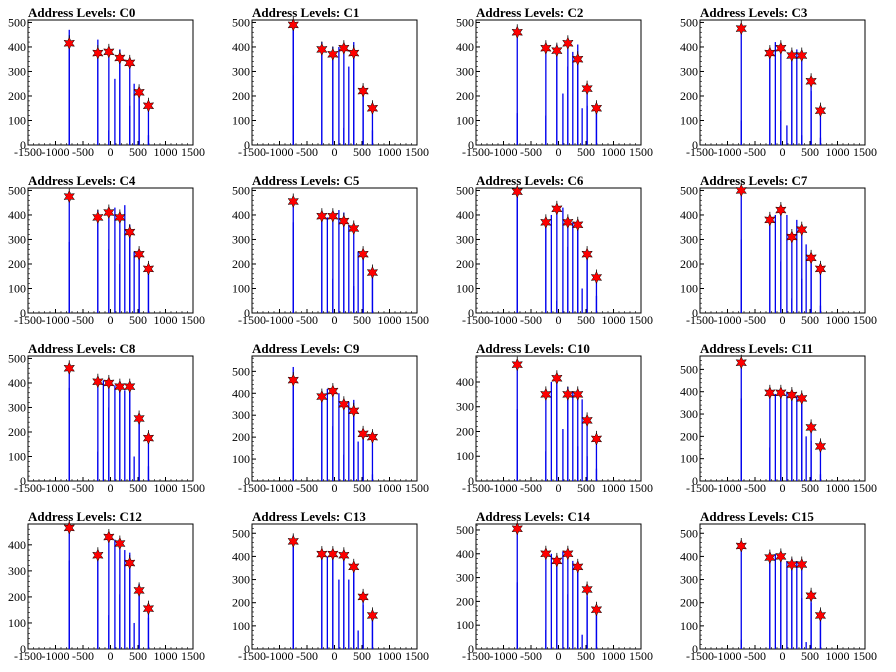 The width and height of the screenshot is (896, 672). What do you see at coordinates (757, 348) in the screenshot?
I see `panel-title: Address Levels: C11` at bounding box center [757, 348].